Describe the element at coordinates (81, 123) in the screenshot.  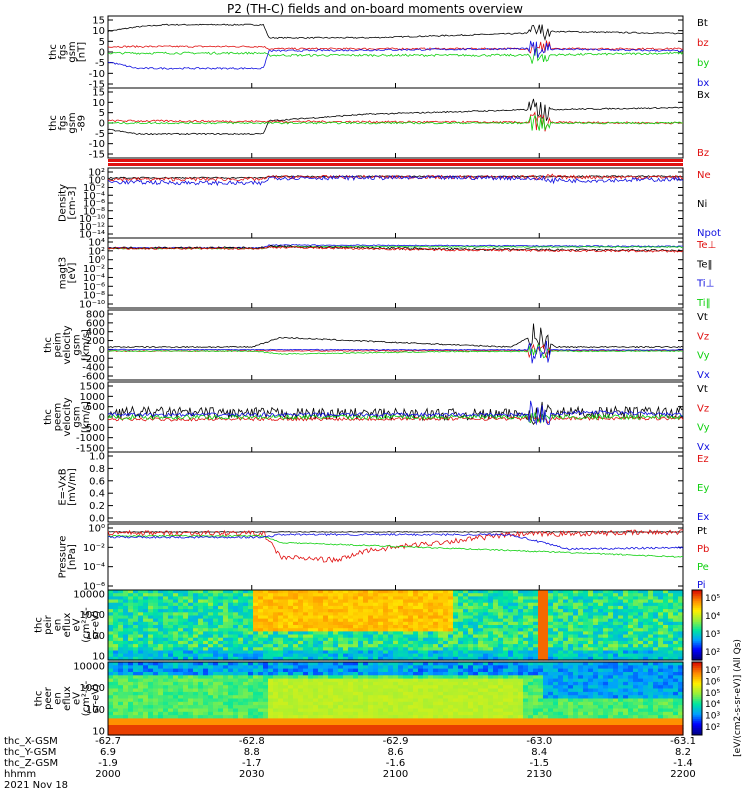
I see `y-axis-label: -89` at that location.